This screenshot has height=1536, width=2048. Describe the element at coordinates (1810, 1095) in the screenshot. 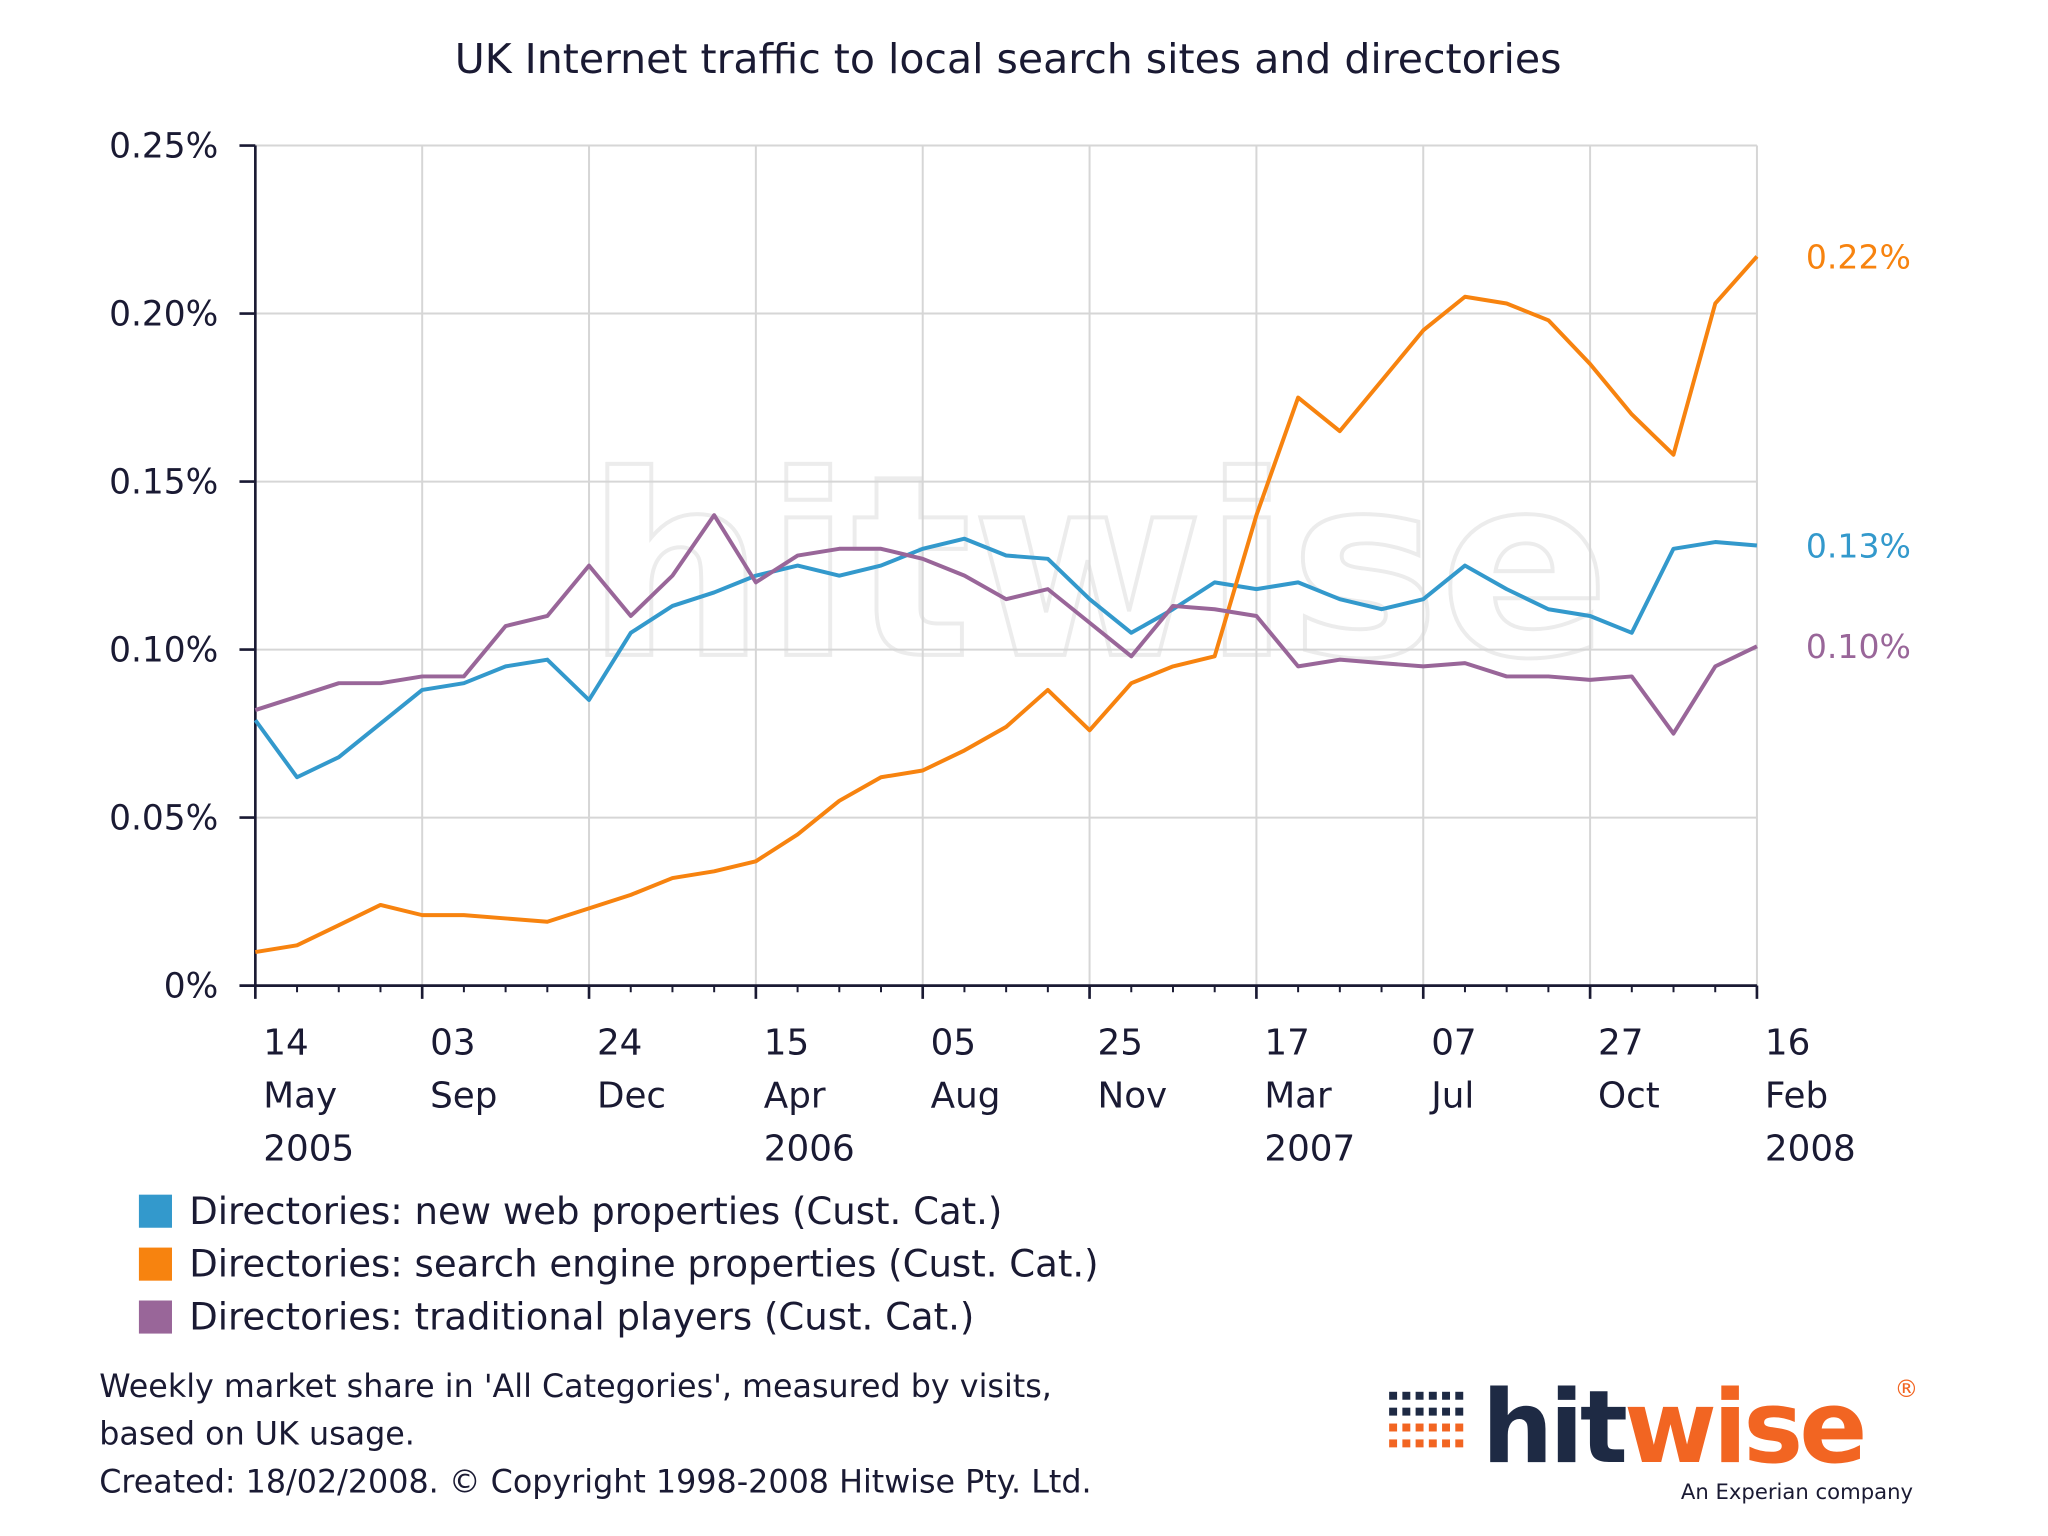

I see `x-tick-label: 16 Feb 2008` at that location.